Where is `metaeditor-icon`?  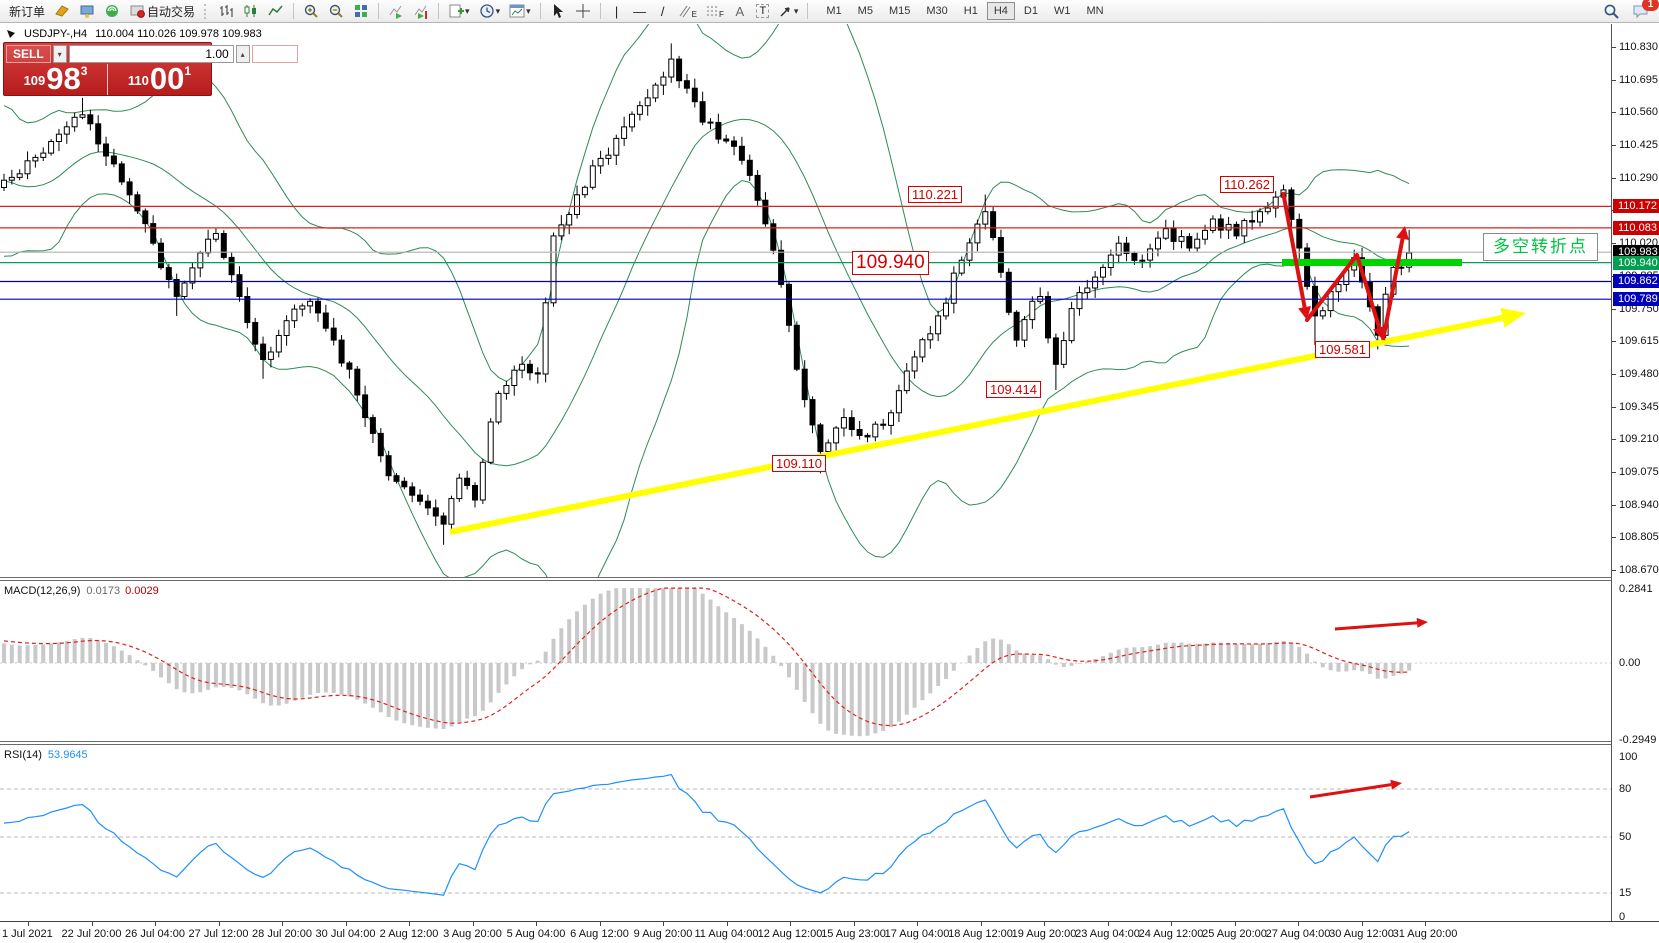
metaeditor-icon is located at coordinates (87, 11).